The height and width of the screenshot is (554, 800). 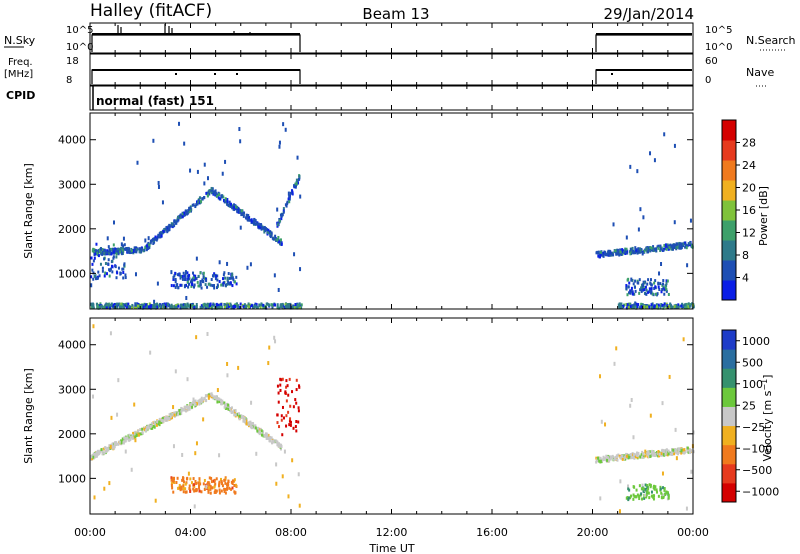 I want to click on x-tick-label: 20:00, so click(x=593, y=532).